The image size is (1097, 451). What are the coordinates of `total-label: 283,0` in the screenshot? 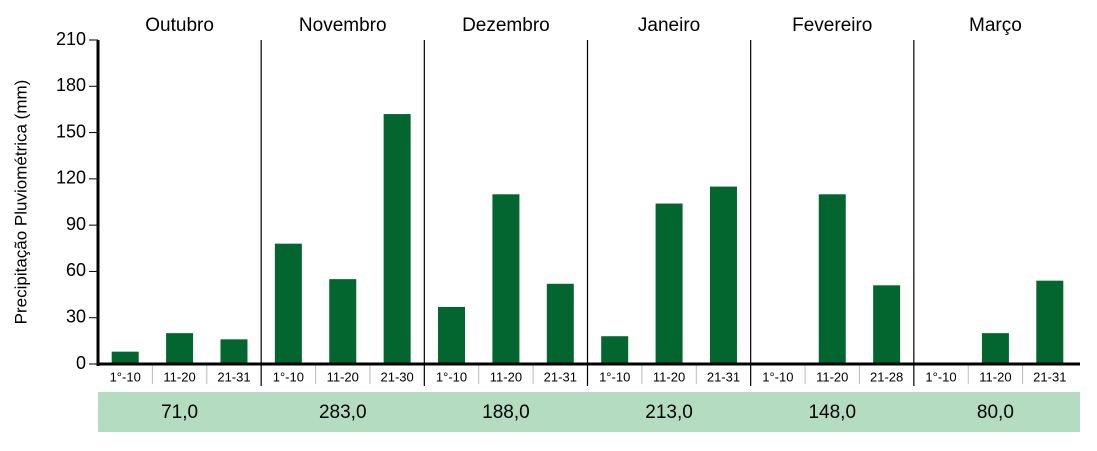 It's located at (343, 412).